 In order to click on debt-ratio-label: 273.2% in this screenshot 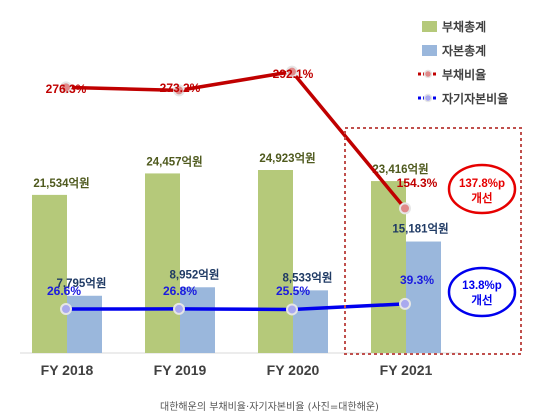, I will do `click(180, 88)`.